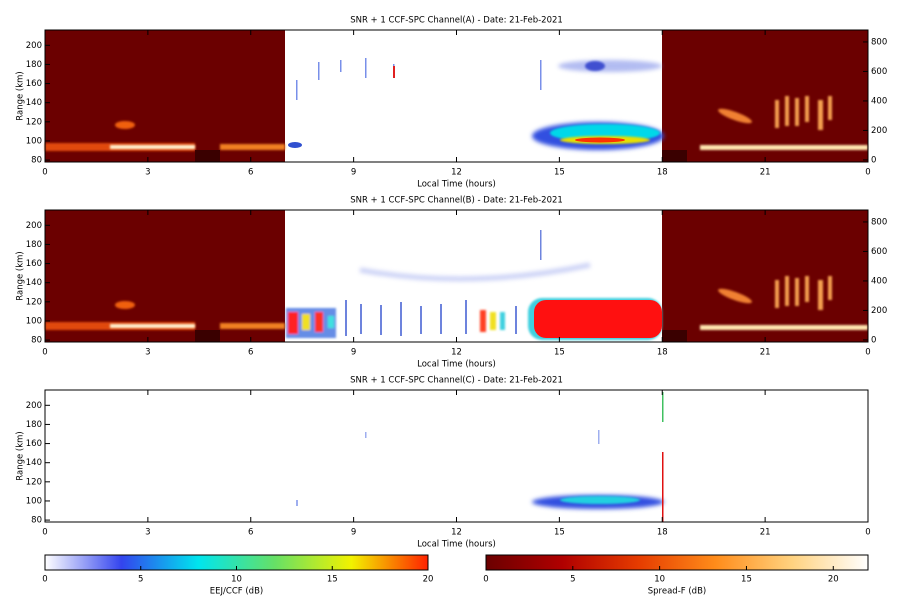  I want to click on panel-c-image, so click(480, 457).